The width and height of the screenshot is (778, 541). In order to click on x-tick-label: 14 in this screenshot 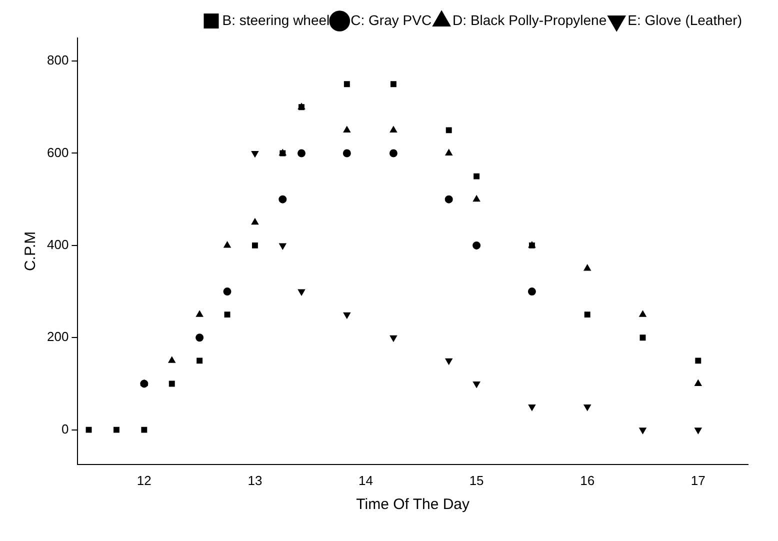, I will do `click(365, 480)`.